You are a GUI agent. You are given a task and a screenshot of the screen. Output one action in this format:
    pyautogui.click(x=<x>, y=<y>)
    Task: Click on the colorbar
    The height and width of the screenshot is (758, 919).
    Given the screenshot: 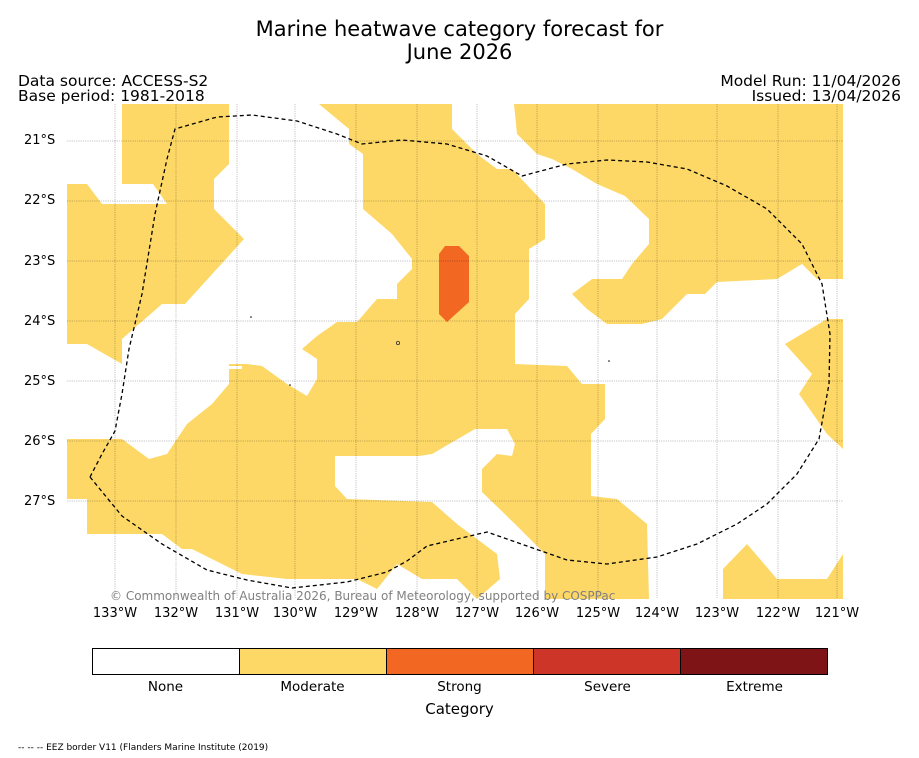 What is the action you would take?
    pyautogui.click(x=460, y=661)
    